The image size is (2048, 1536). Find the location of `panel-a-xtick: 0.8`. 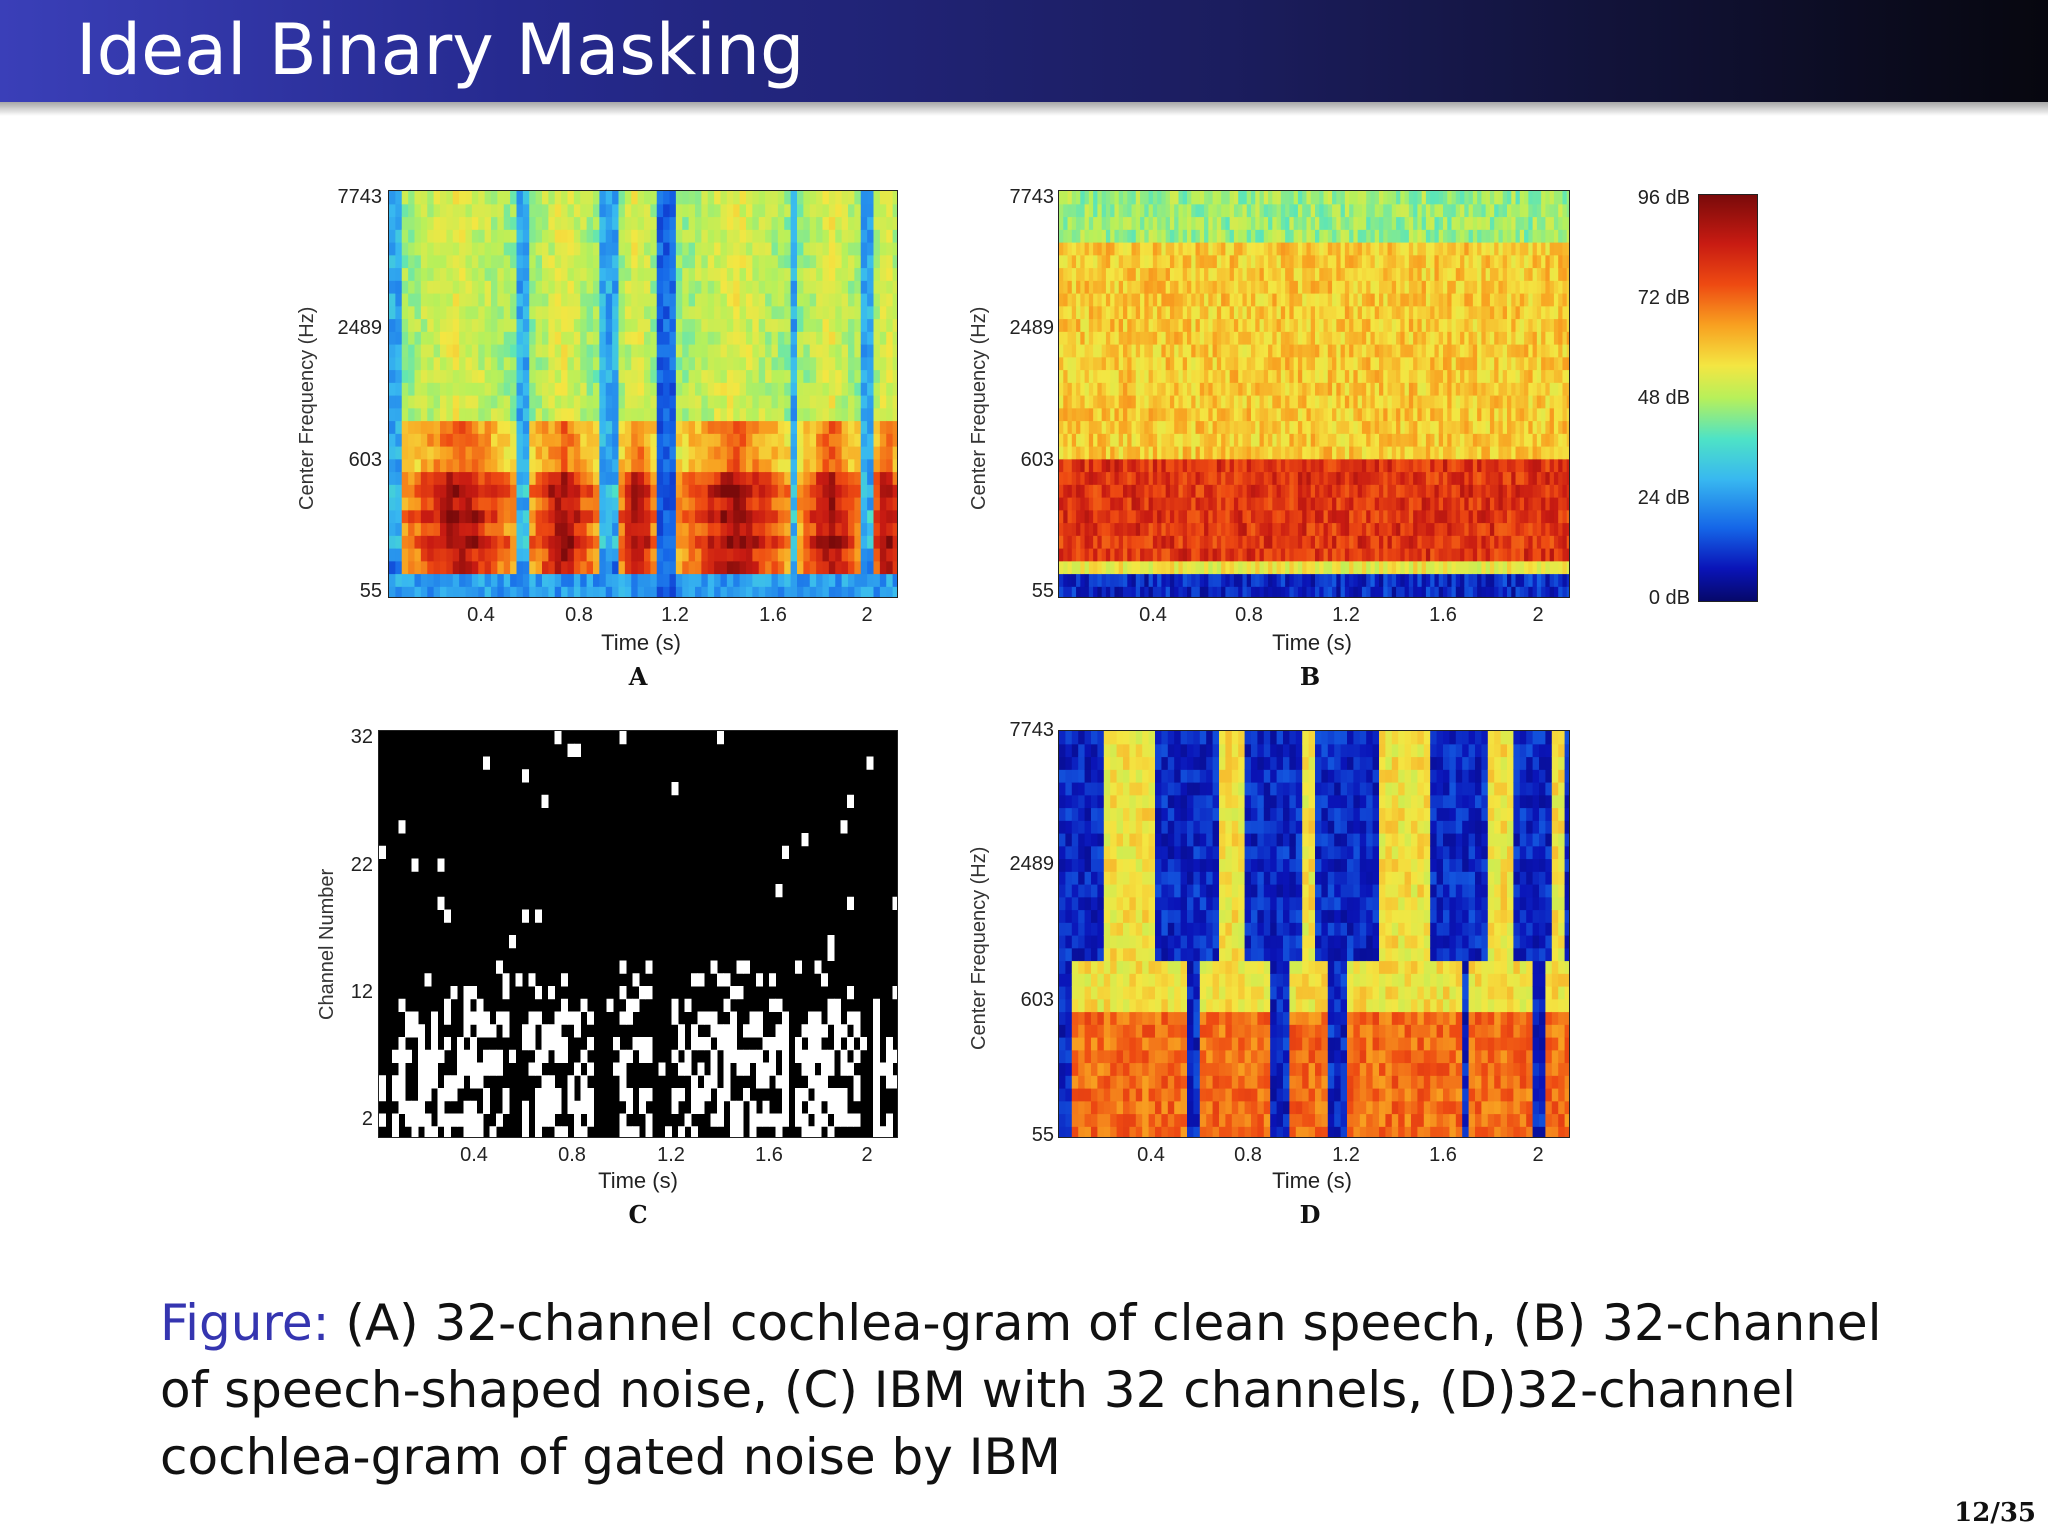

panel-a-xtick: 0.8 is located at coordinates (579, 615).